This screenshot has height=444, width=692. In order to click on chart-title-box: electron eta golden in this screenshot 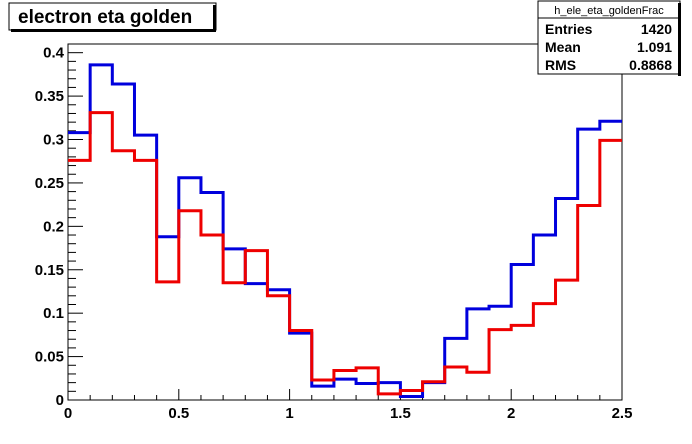, I will do `click(112, 17)`.